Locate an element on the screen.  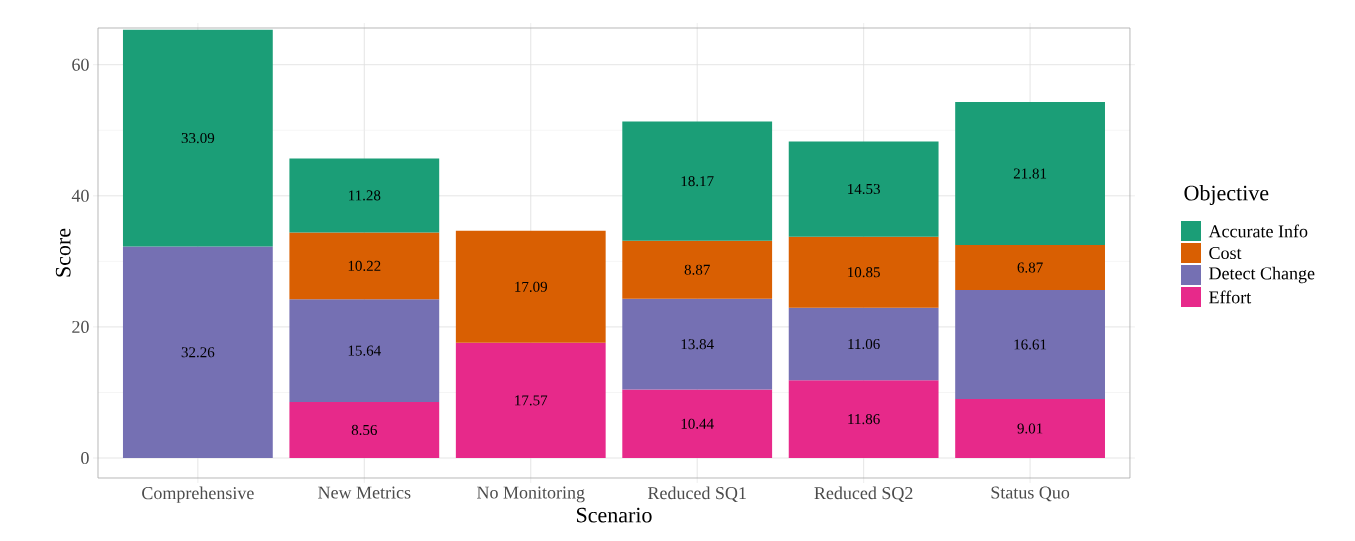
data-label: 32.26 is located at coordinates (198, 352).